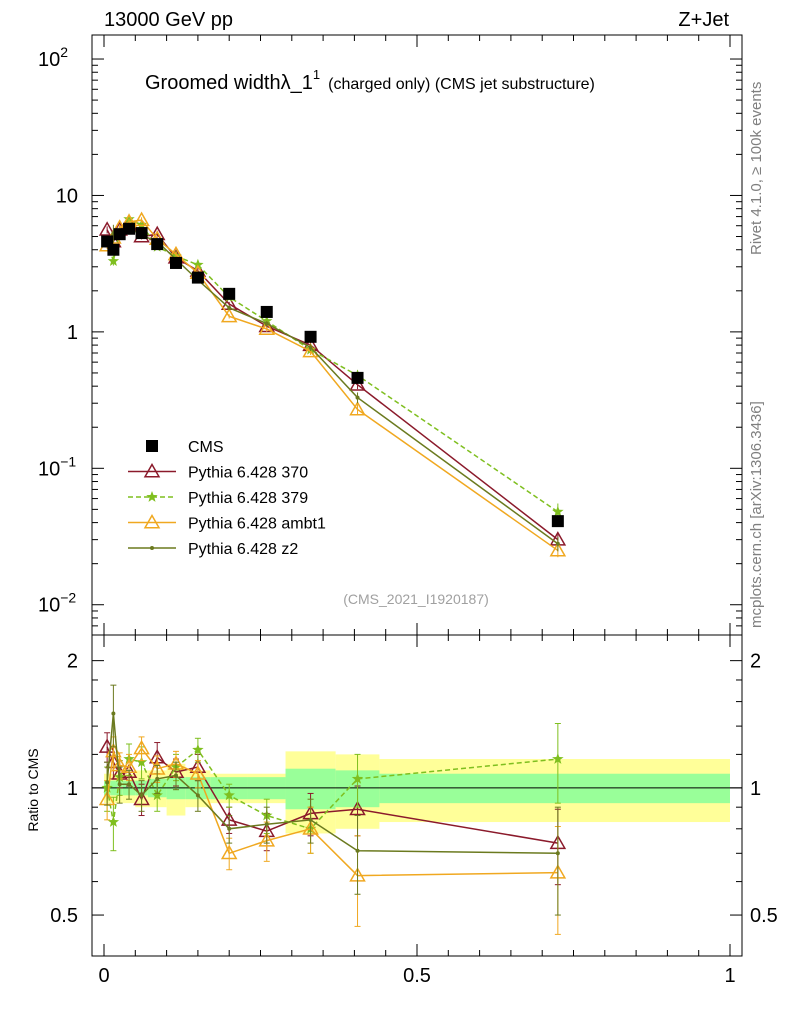 The height and width of the screenshot is (1024, 786). What do you see at coordinates (417, 976) in the screenshot?
I see `x-tick-label: 0.5` at bounding box center [417, 976].